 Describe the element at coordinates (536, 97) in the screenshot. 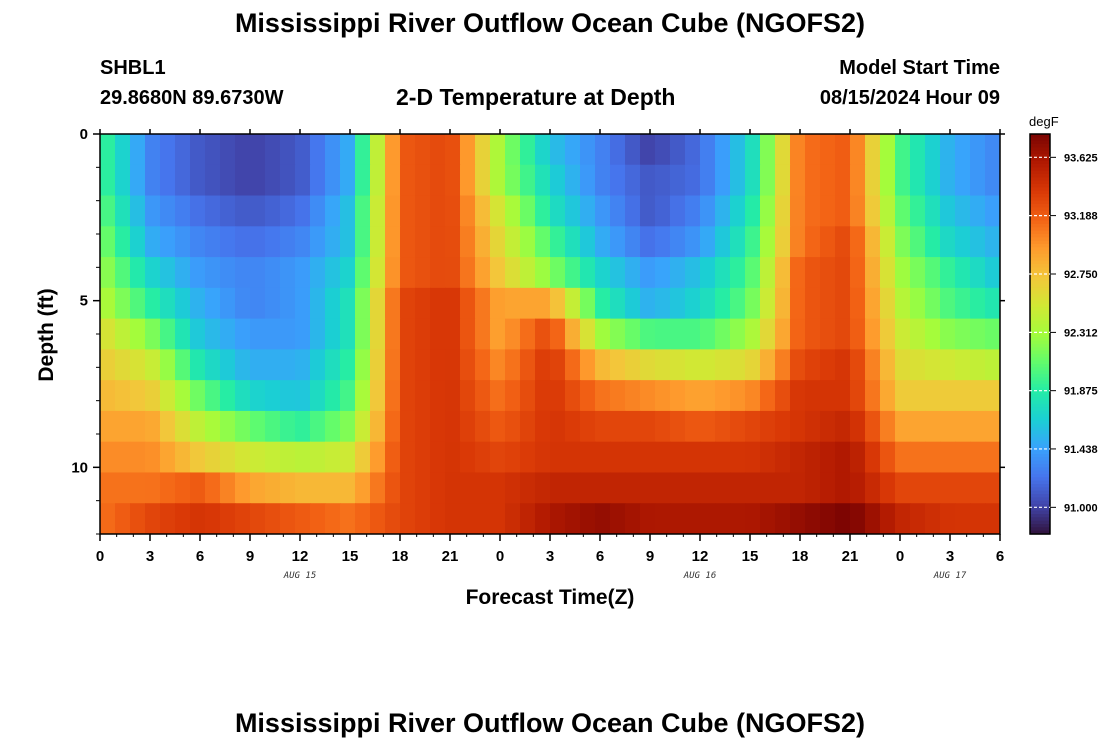

I see `chart-title: 2-D Temperature at Depth` at that location.